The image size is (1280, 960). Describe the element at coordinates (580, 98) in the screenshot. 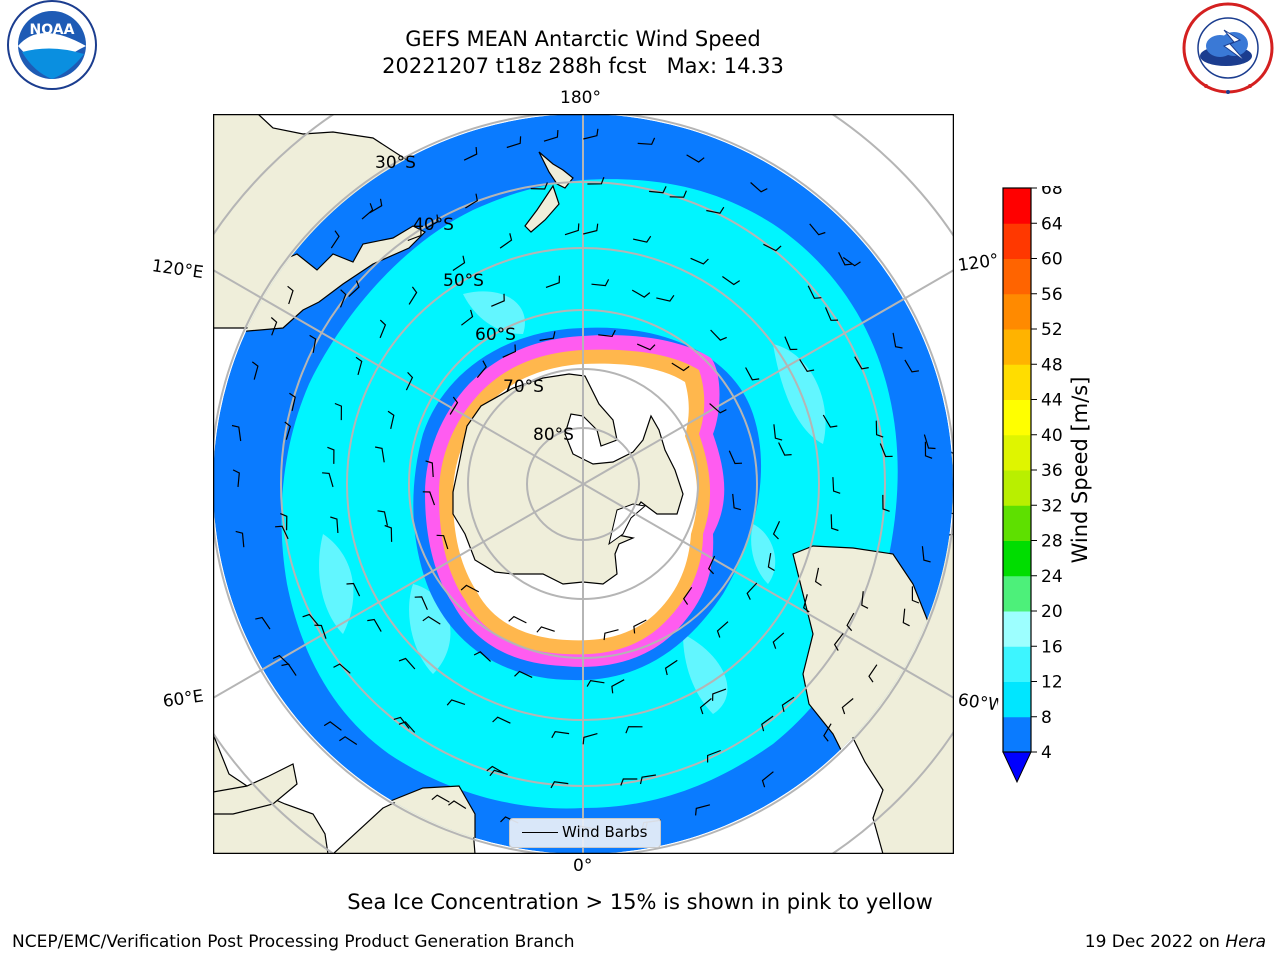

I see `lon-label-180: 180°` at that location.